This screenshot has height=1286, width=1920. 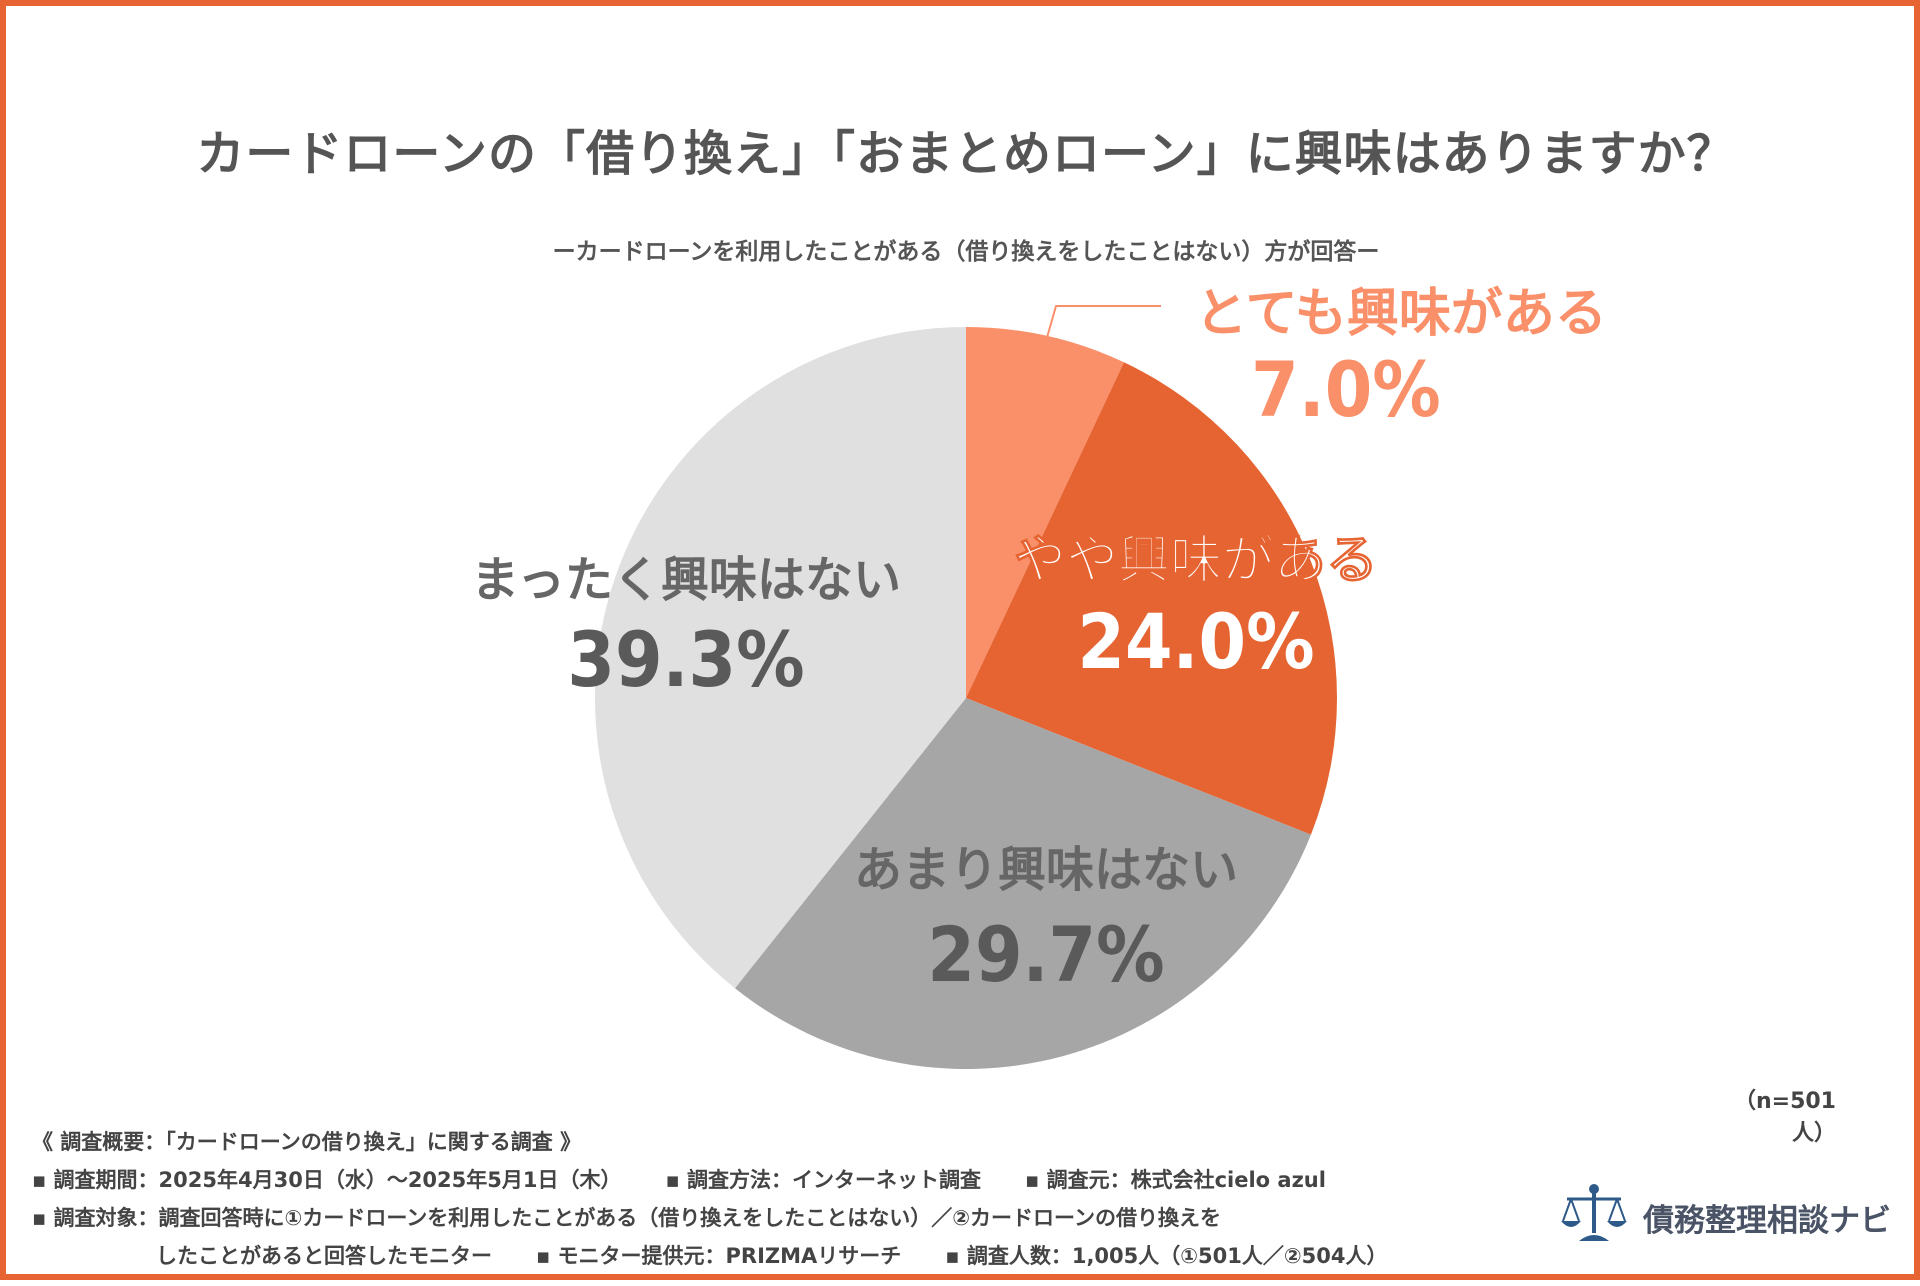 I want to click on slice-value-2: 24.0%, so click(x=1195, y=641).